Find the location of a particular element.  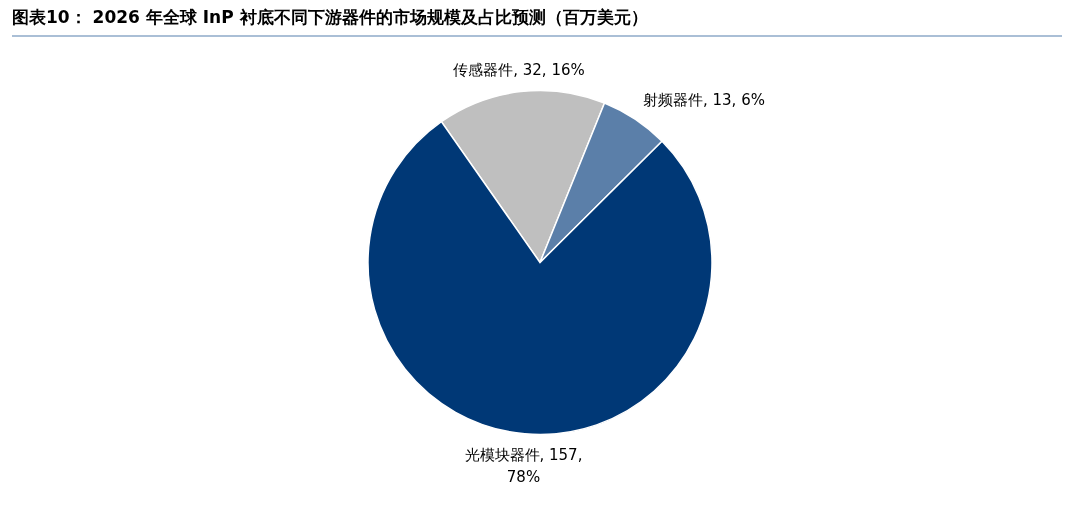

slice-label: 传感器件, 32, 16% is located at coordinates (519, 69).